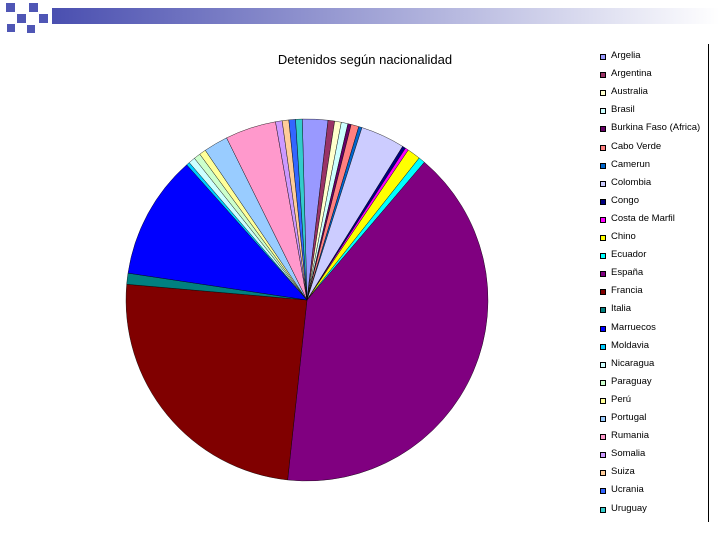 The width and height of the screenshot is (720, 540). I want to click on header-gradient-bar, so click(386, 16).